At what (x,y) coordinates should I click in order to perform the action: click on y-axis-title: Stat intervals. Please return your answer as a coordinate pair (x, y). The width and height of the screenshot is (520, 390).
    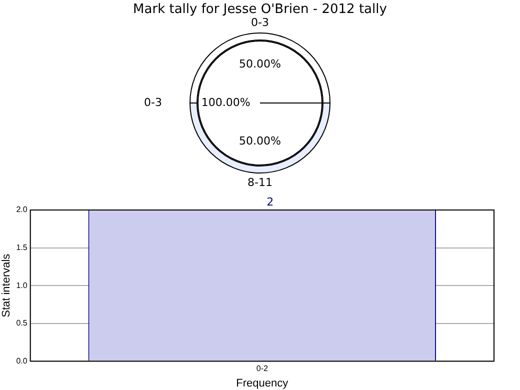
    Looking at the image, I should click on (6, 285).